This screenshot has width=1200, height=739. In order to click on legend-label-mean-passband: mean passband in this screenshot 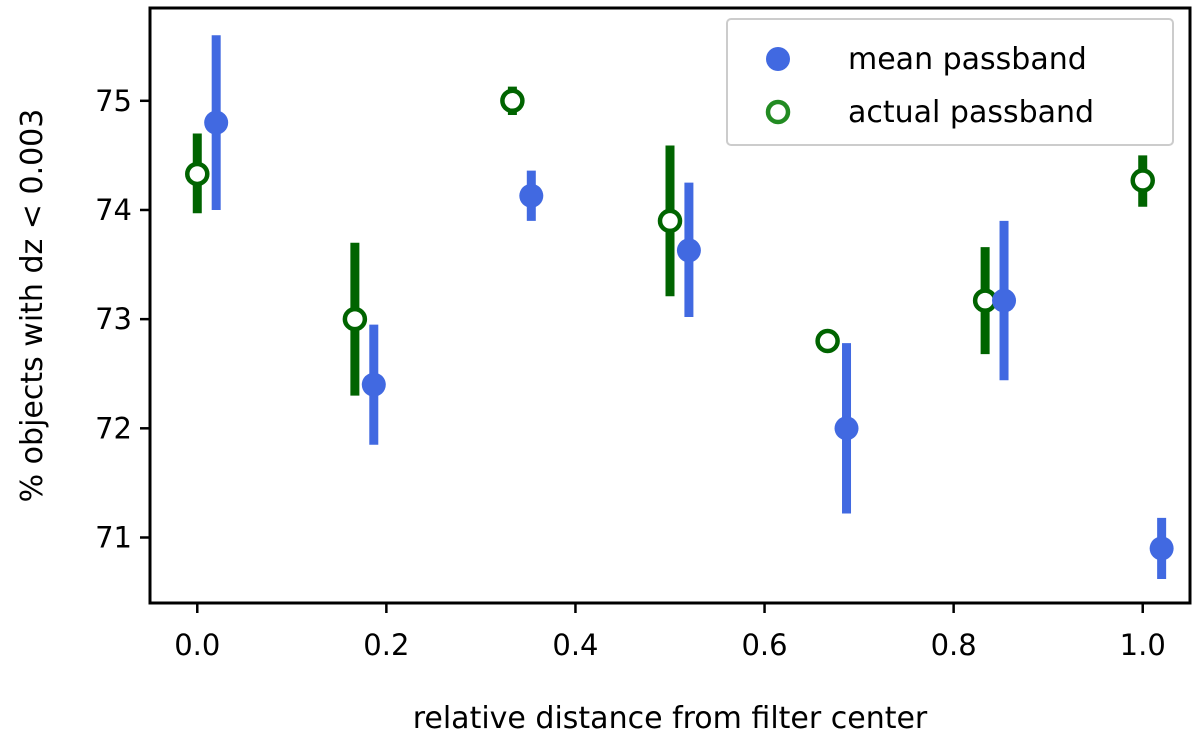, I will do `click(967, 59)`.